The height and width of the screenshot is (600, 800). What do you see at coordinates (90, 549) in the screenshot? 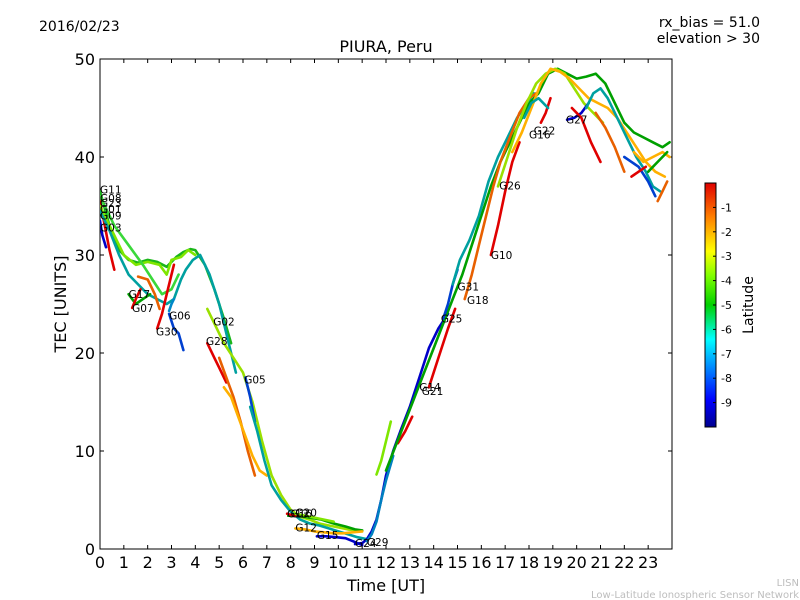
I see `y-tick-label: 0` at bounding box center [90, 549].